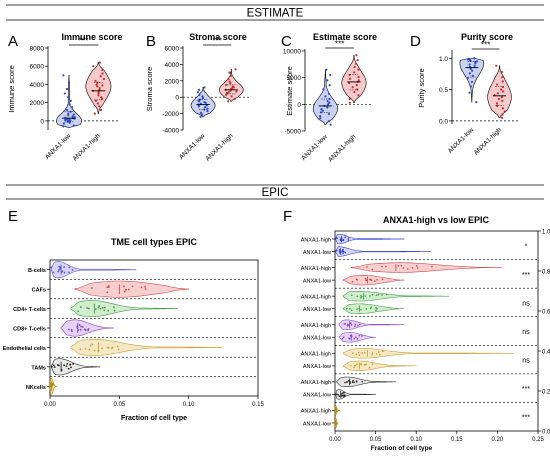 This screenshot has height=458, width=550. I want to click on y-tick-label: 6000, so click(172, 49).